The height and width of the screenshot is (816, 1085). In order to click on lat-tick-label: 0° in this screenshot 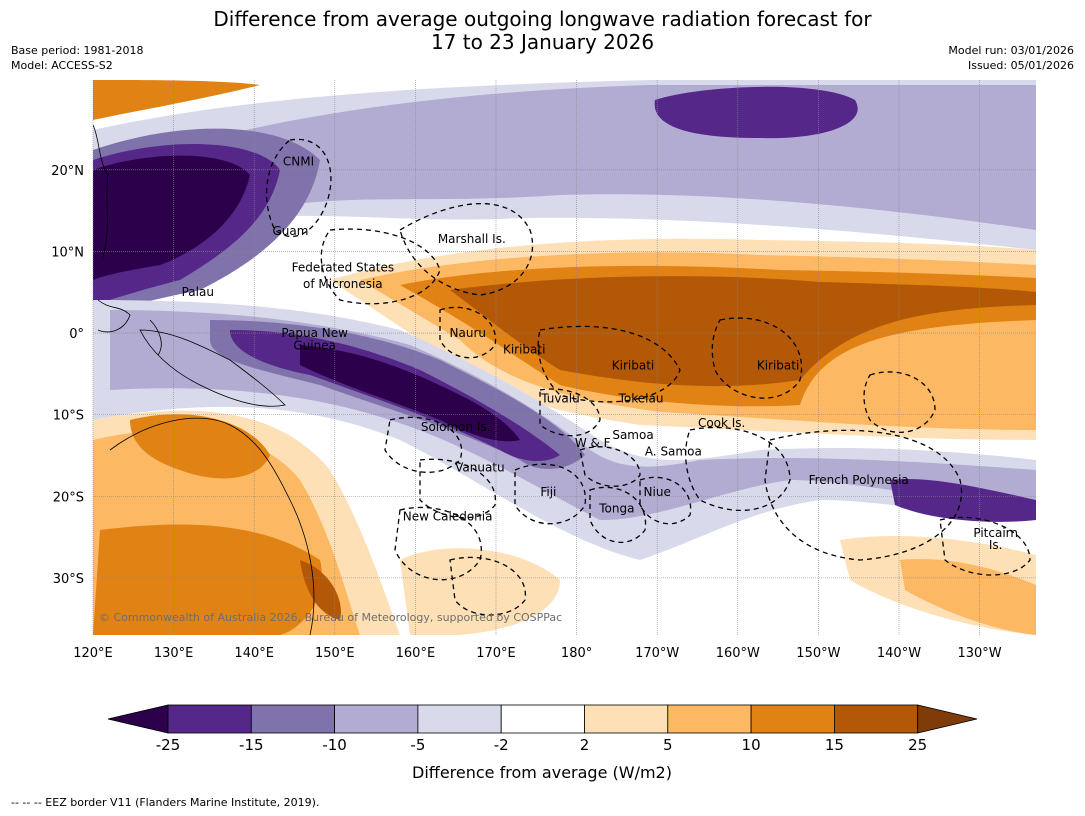, I will do `click(76, 334)`.